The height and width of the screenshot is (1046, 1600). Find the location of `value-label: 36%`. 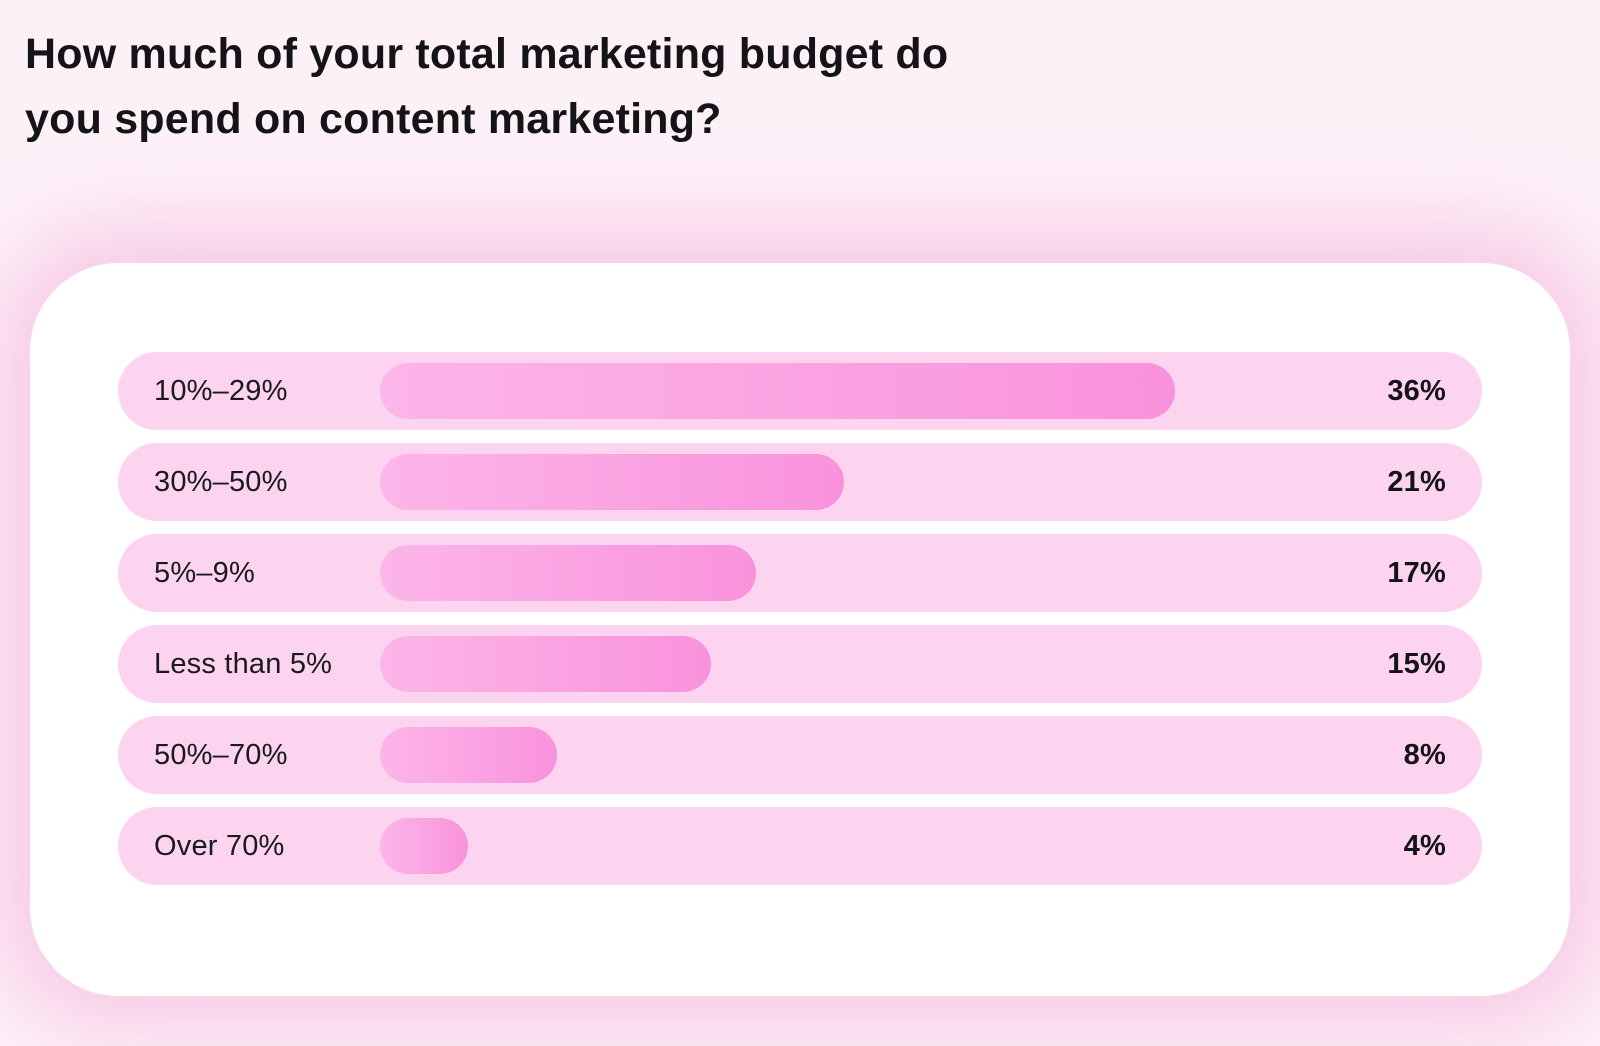

value-label: 36% is located at coordinates (1416, 390).